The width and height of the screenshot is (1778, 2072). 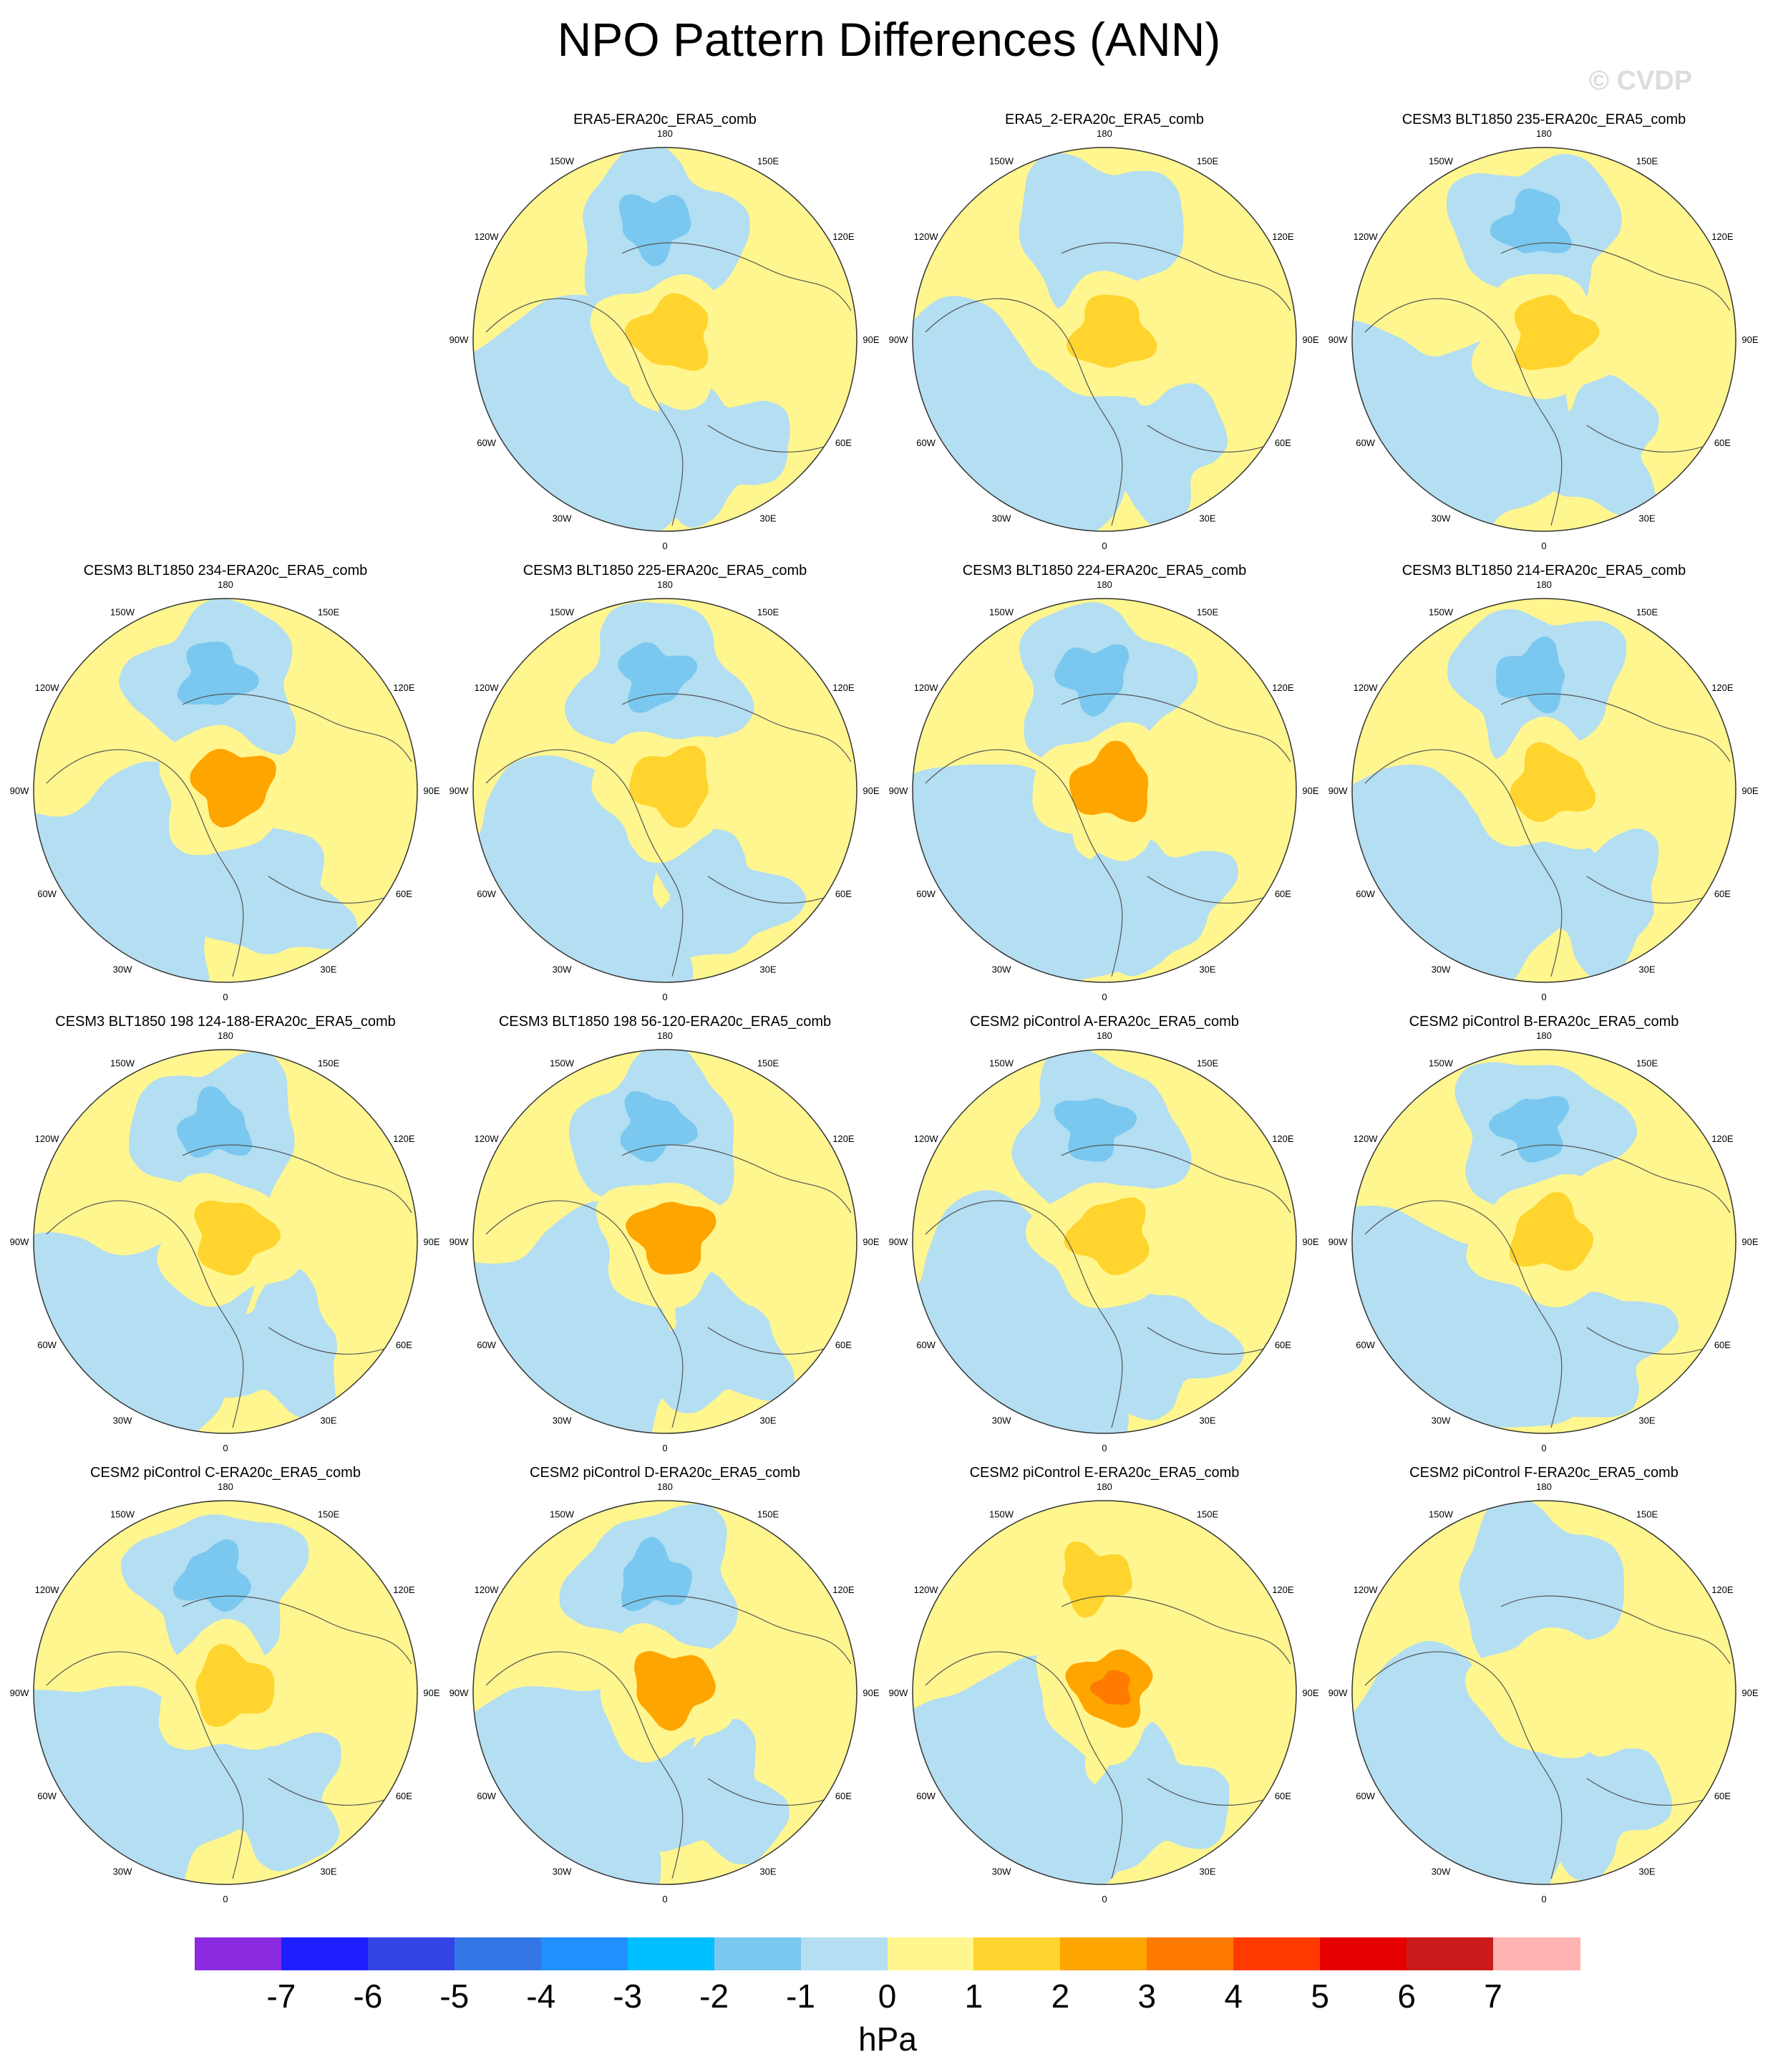 I want to click on colorbar-tick: -6, so click(x=368, y=1996).